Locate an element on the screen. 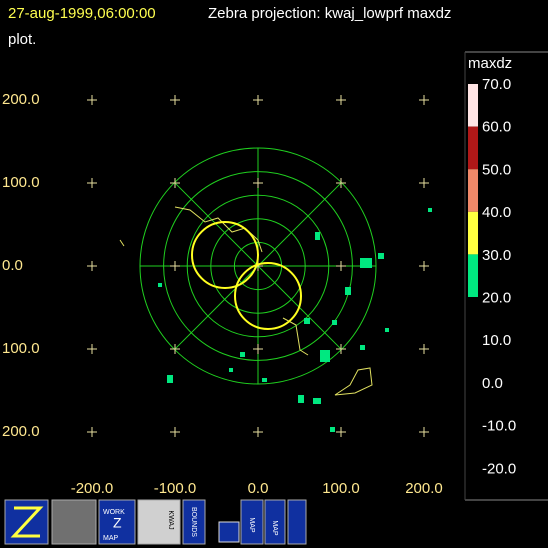  colorbar-tick: 60.0 is located at coordinates (496, 127).